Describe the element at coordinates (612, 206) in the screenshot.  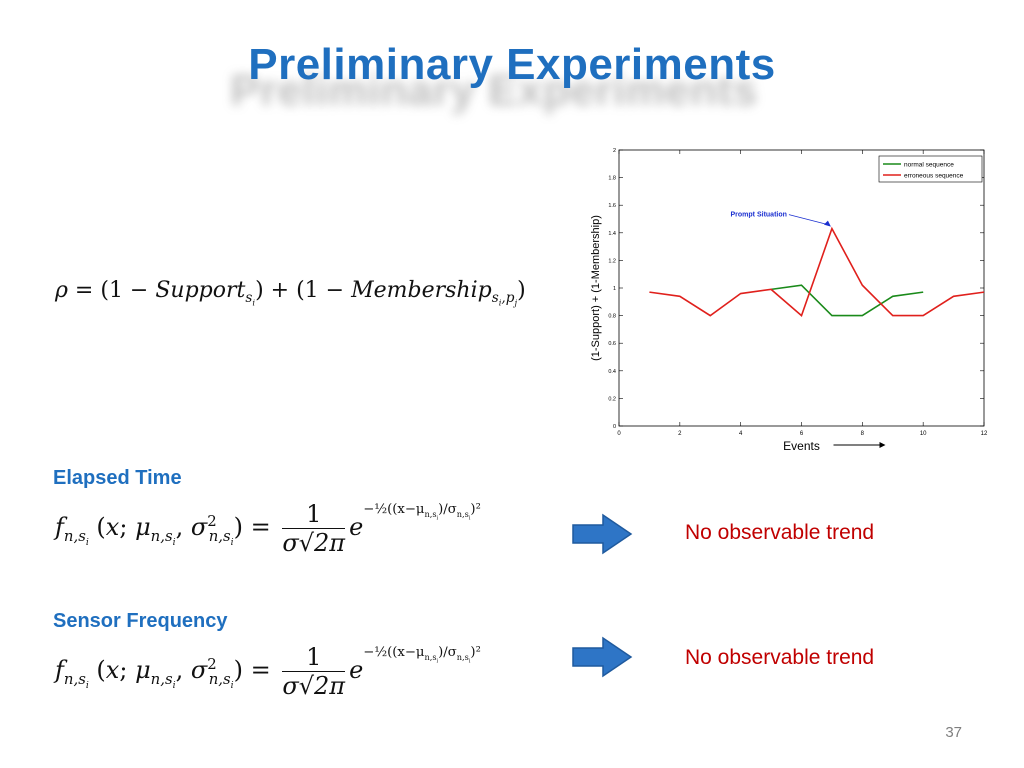
I see `y-tick-label: 1.6` at that location.